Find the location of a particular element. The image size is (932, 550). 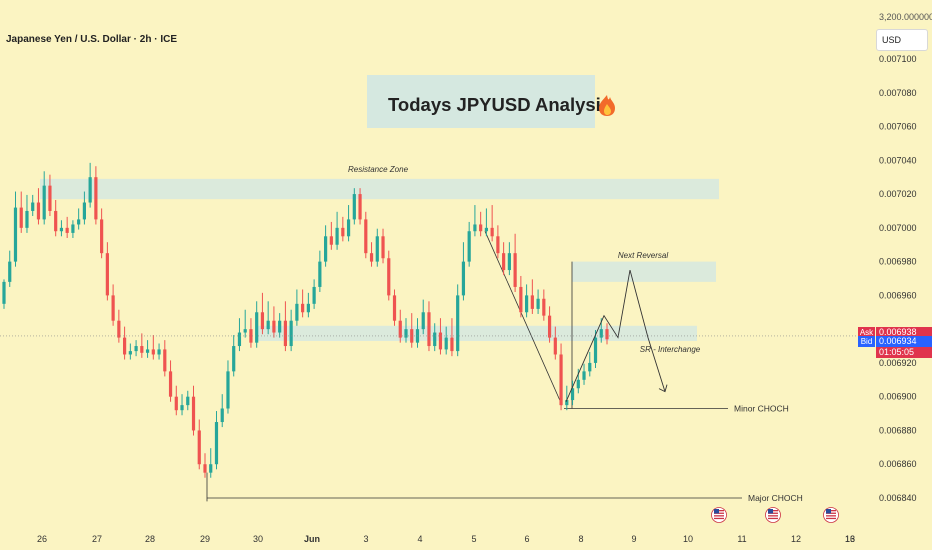

y-tick-label: 0.007040 is located at coordinates (898, 160).